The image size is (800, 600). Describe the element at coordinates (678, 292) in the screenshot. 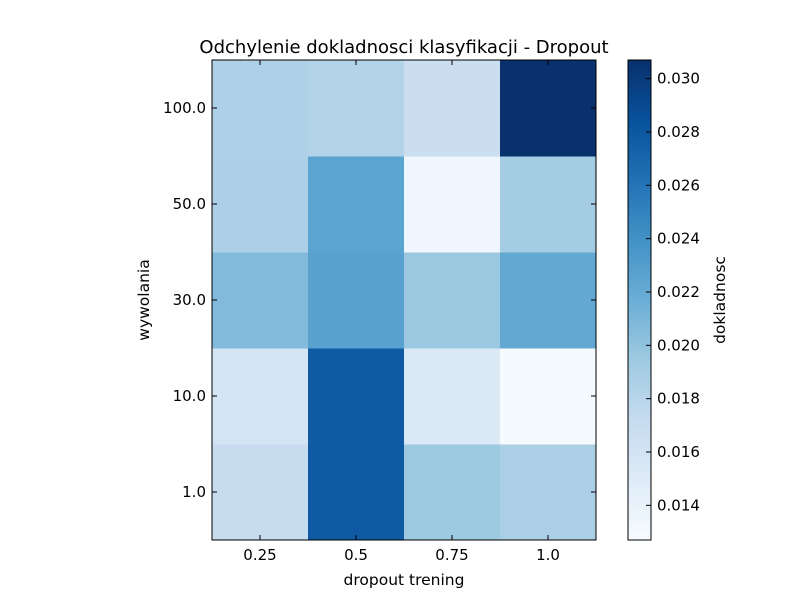

I see `colorbar-tick-label: 0.022` at that location.